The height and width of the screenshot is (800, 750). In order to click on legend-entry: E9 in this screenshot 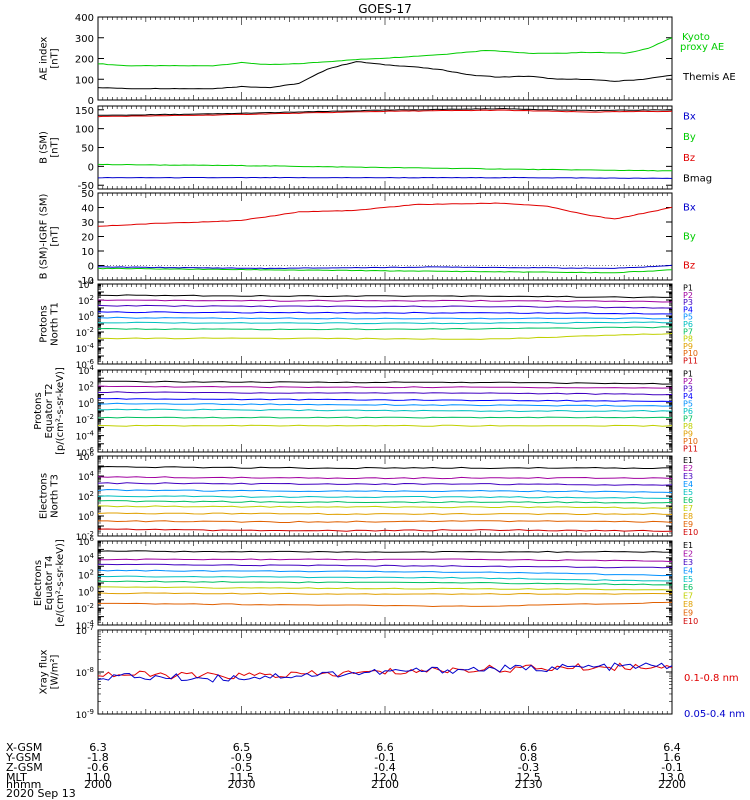, I will do `click(688, 524)`.